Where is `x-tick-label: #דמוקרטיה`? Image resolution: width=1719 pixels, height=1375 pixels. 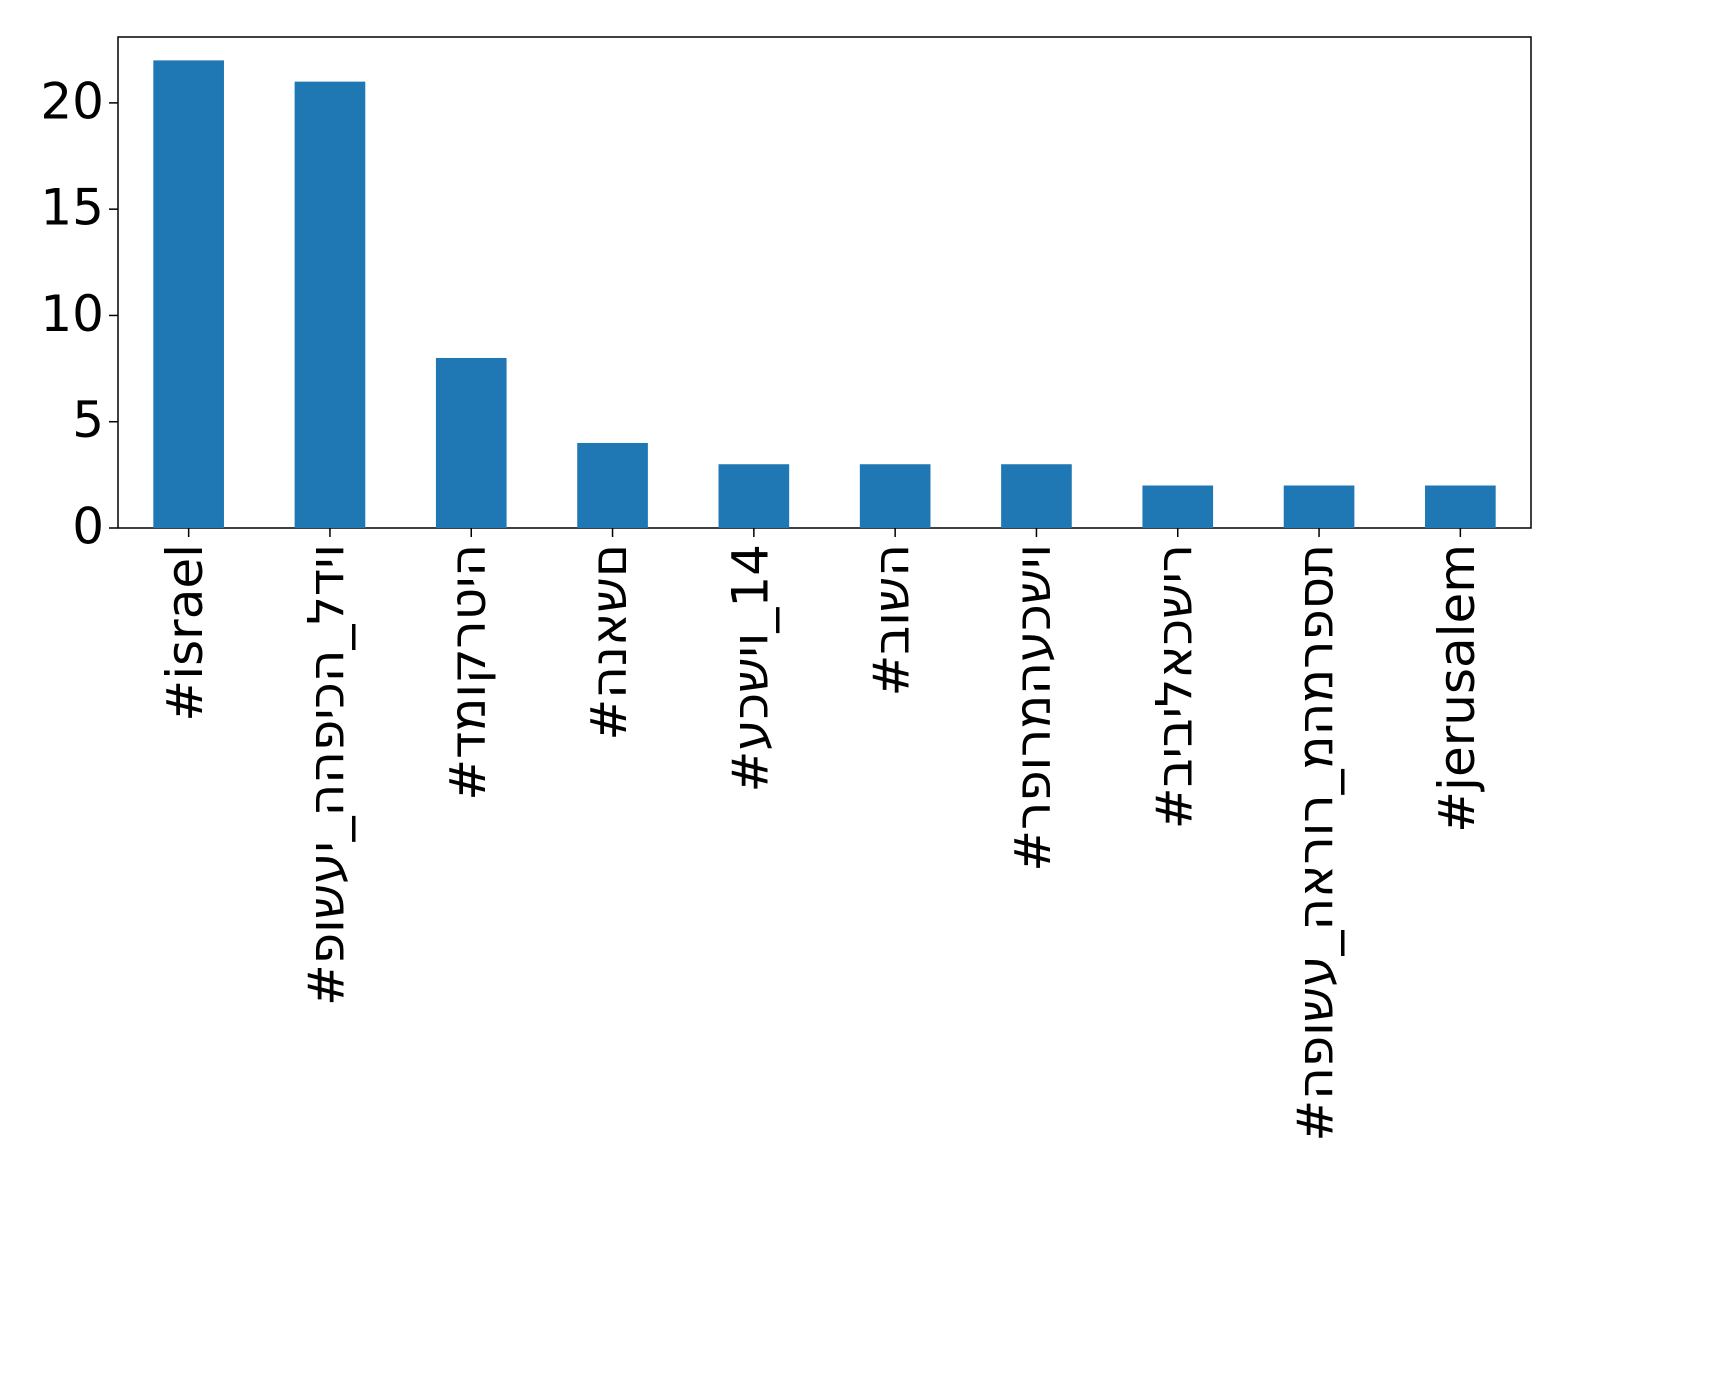
x-tick-label: #דמוקרטיה is located at coordinates (468, 672).